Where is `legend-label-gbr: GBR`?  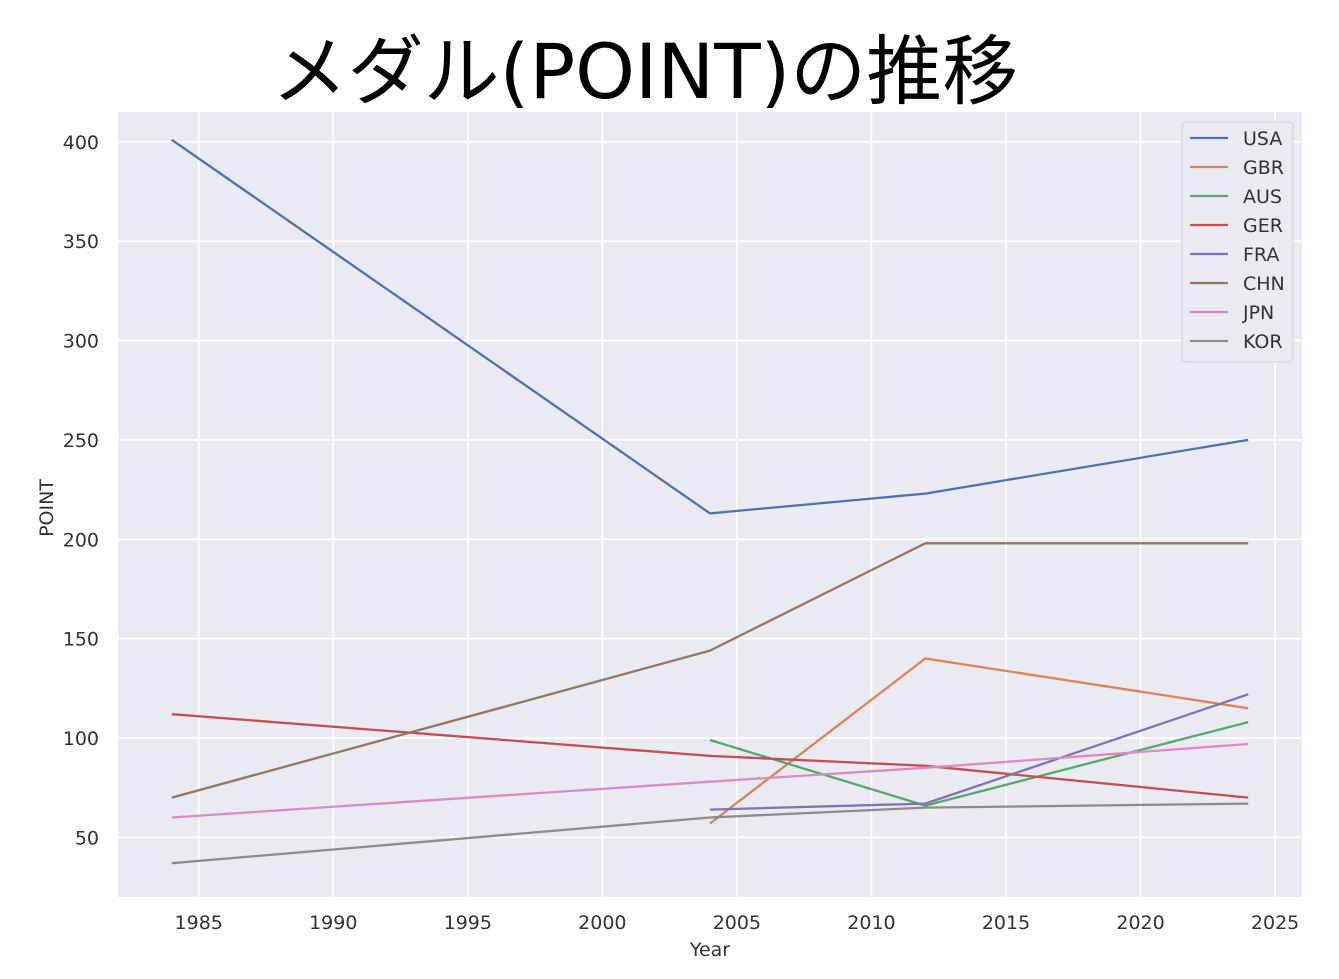
legend-label-gbr: GBR is located at coordinates (1263, 168).